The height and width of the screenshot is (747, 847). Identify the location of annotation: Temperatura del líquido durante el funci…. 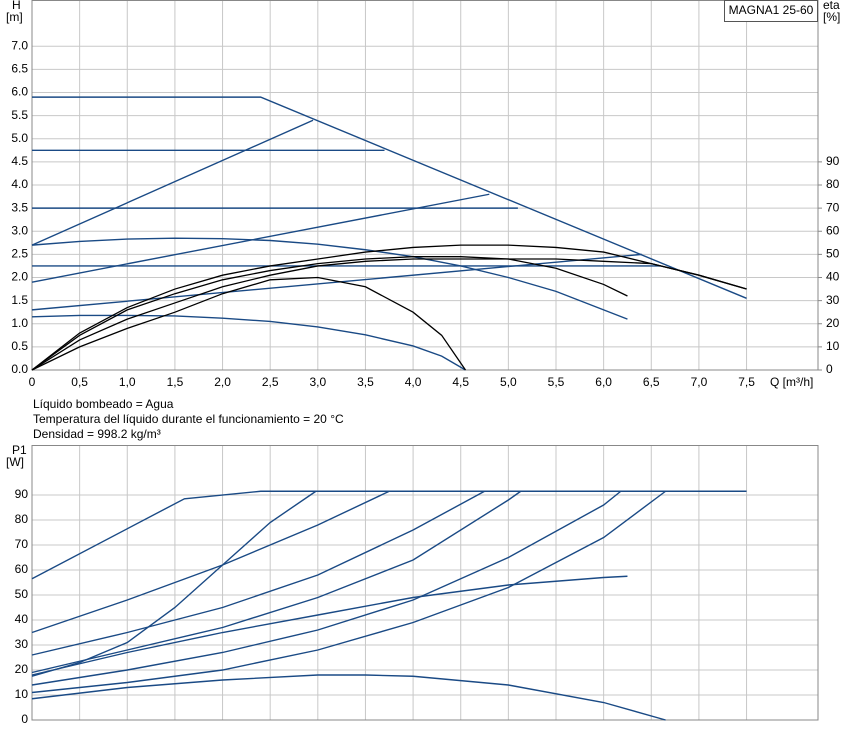
(188, 419).